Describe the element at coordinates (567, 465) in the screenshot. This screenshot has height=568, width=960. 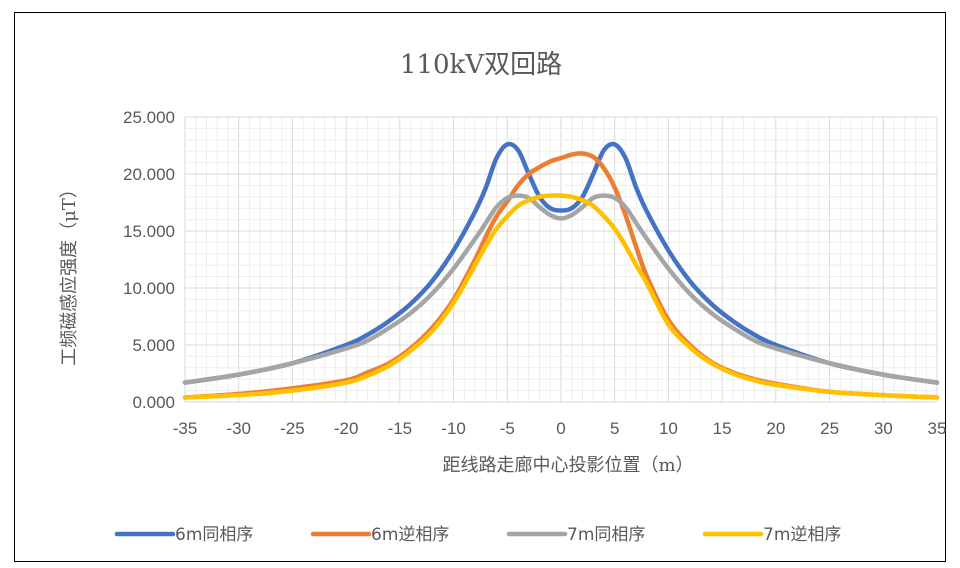
I see `x-axis-label: 距线路走廊中心投影位置（m）` at that location.